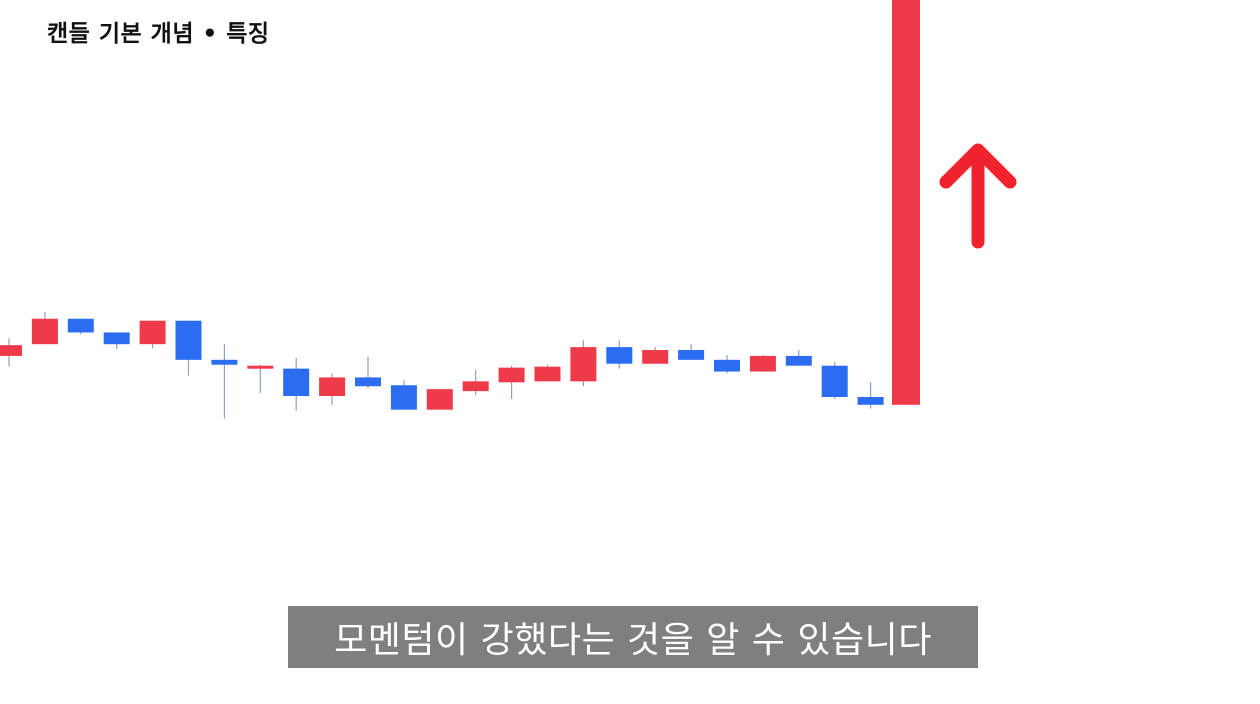 This screenshot has height=704, width=1260. Describe the element at coordinates (158, 34) in the screenshot. I see `frame-title: 캔들 기본 개념 • 특징` at that location.